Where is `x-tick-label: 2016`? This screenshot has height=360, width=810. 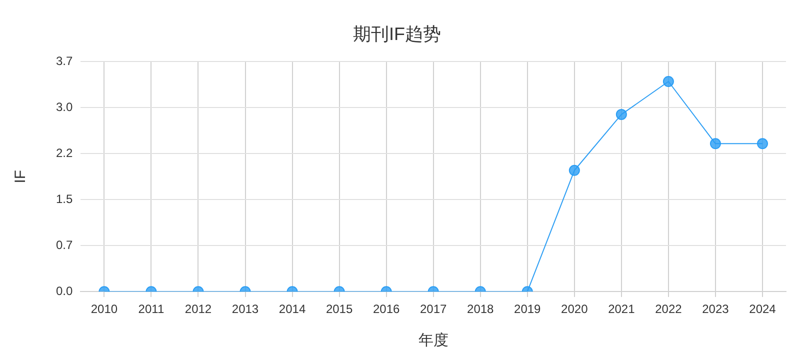
x-tick-label: 2016 is located at coordinates (386, 309).